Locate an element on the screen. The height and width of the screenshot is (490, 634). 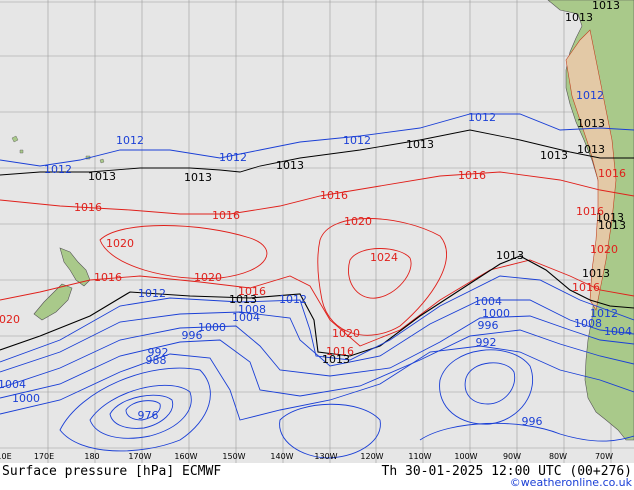
valid-time: Th 30-01-2025 12:00 UTC (00+276) is located at coordinates (507, 471).